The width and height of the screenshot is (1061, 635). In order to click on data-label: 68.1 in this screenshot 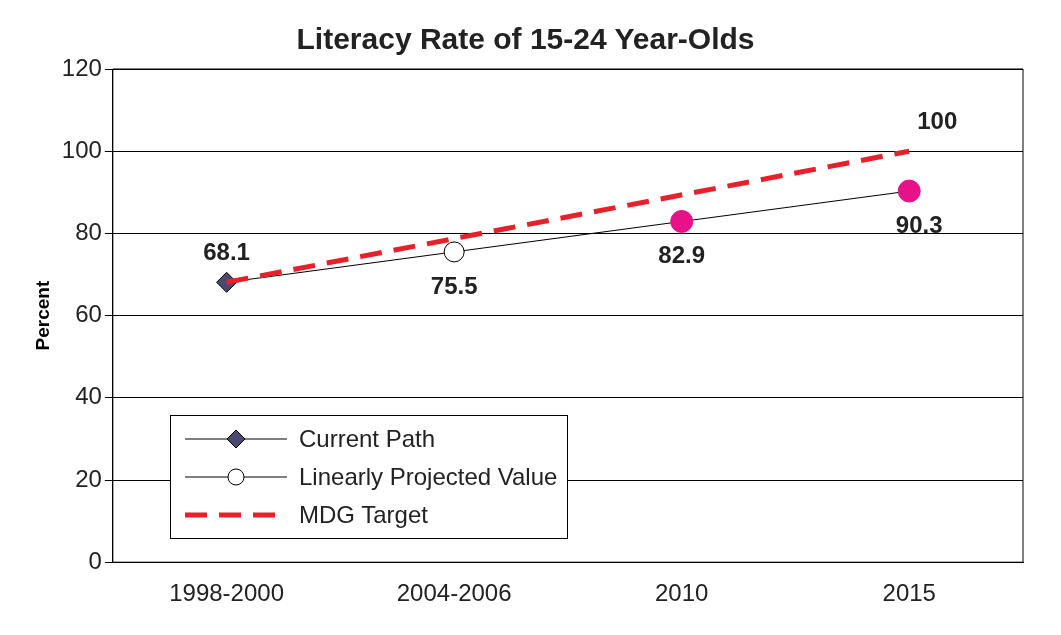, I will do `click(226, 252)`.